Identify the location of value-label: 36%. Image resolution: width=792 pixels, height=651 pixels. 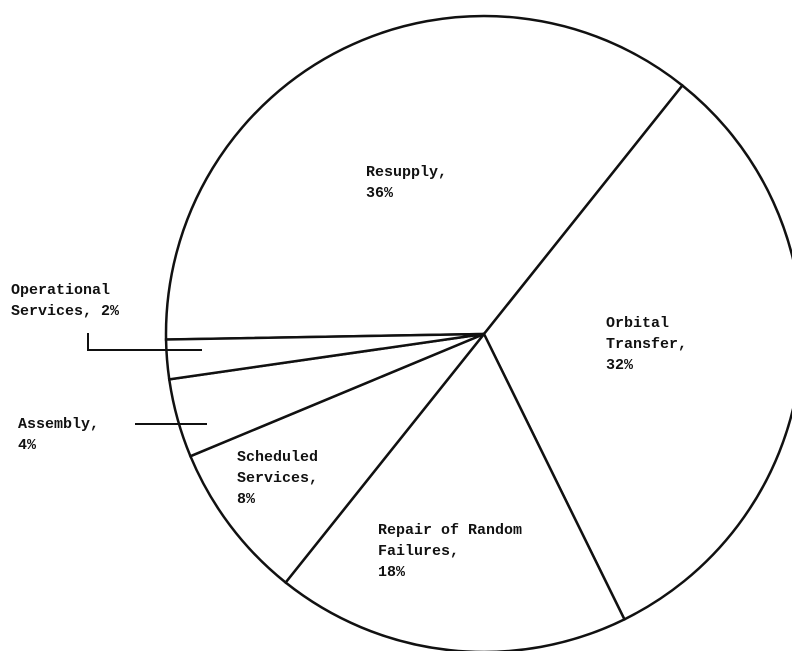
(380, 193).